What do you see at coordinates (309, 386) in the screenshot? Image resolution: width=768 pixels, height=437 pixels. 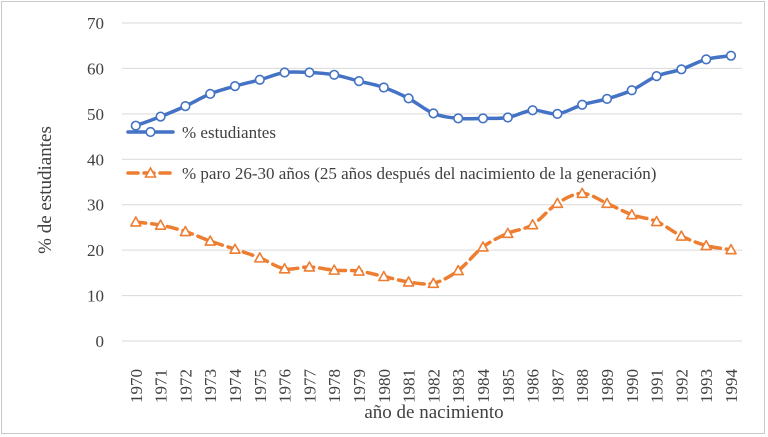 I see `x-tick-label: 1977` at bounding box center [309, 386].